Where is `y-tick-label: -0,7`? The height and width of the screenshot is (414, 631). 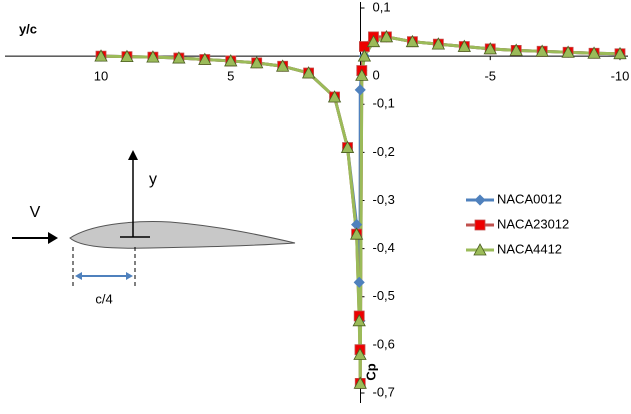
y-tick-label: -0,7 is located at coordinates (384, 391).